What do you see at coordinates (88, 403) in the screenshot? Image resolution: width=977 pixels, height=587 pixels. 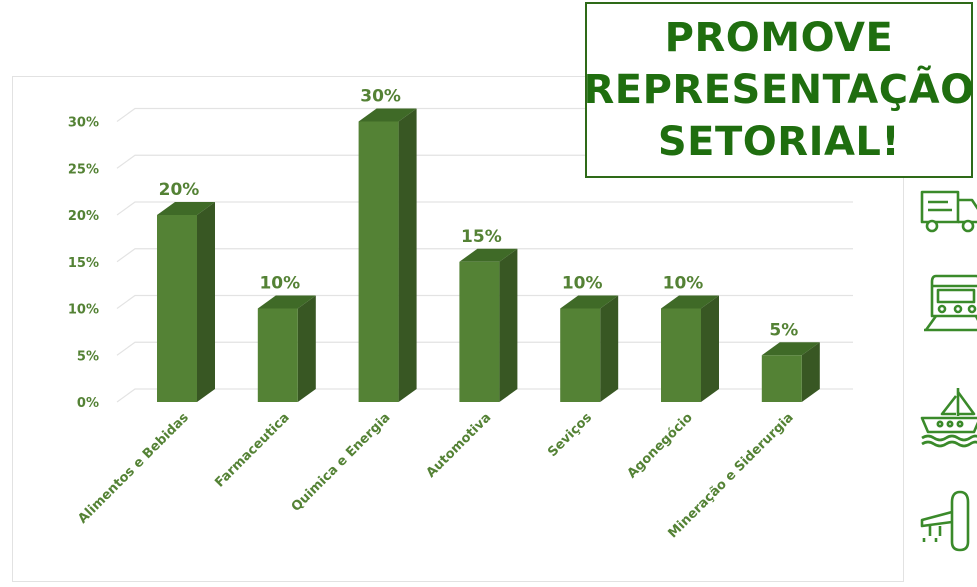 I see `y-tick-label: 0%` at bounding box center [88, 403].